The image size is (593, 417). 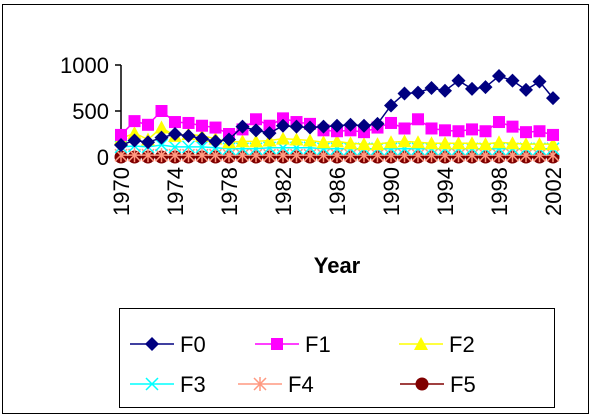 I want to click on legend-label-F2: F2, so click(x=462, y=344).